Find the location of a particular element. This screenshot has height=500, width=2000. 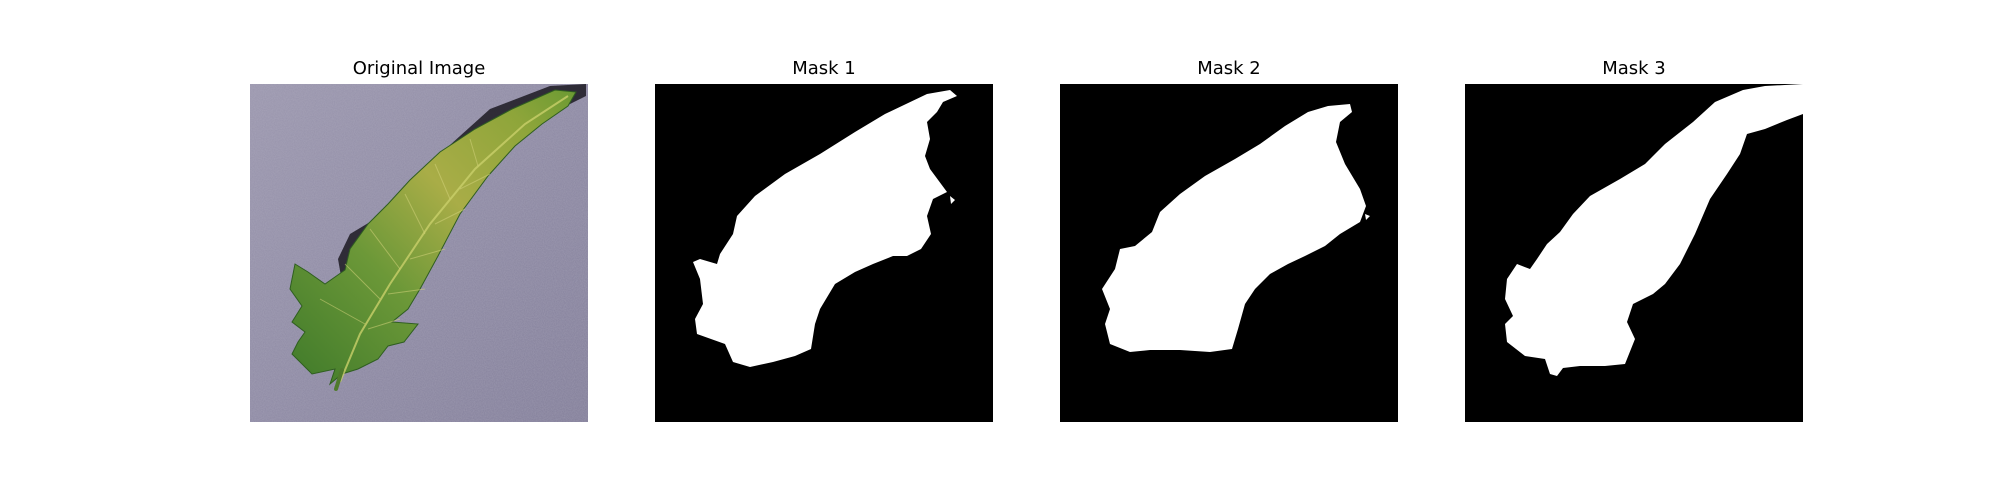

mask-2-svg is located at coordinates (1229, 253).